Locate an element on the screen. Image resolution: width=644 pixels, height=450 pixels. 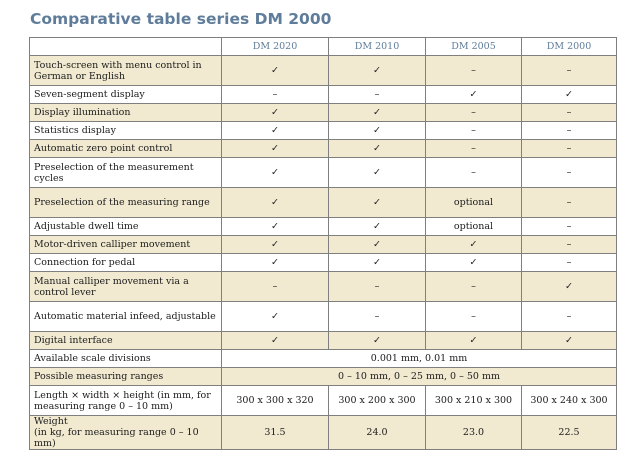
table-row: Motor-driven calliper movement ✓ ✓ ✓ – is located at coordinates (323, 244).